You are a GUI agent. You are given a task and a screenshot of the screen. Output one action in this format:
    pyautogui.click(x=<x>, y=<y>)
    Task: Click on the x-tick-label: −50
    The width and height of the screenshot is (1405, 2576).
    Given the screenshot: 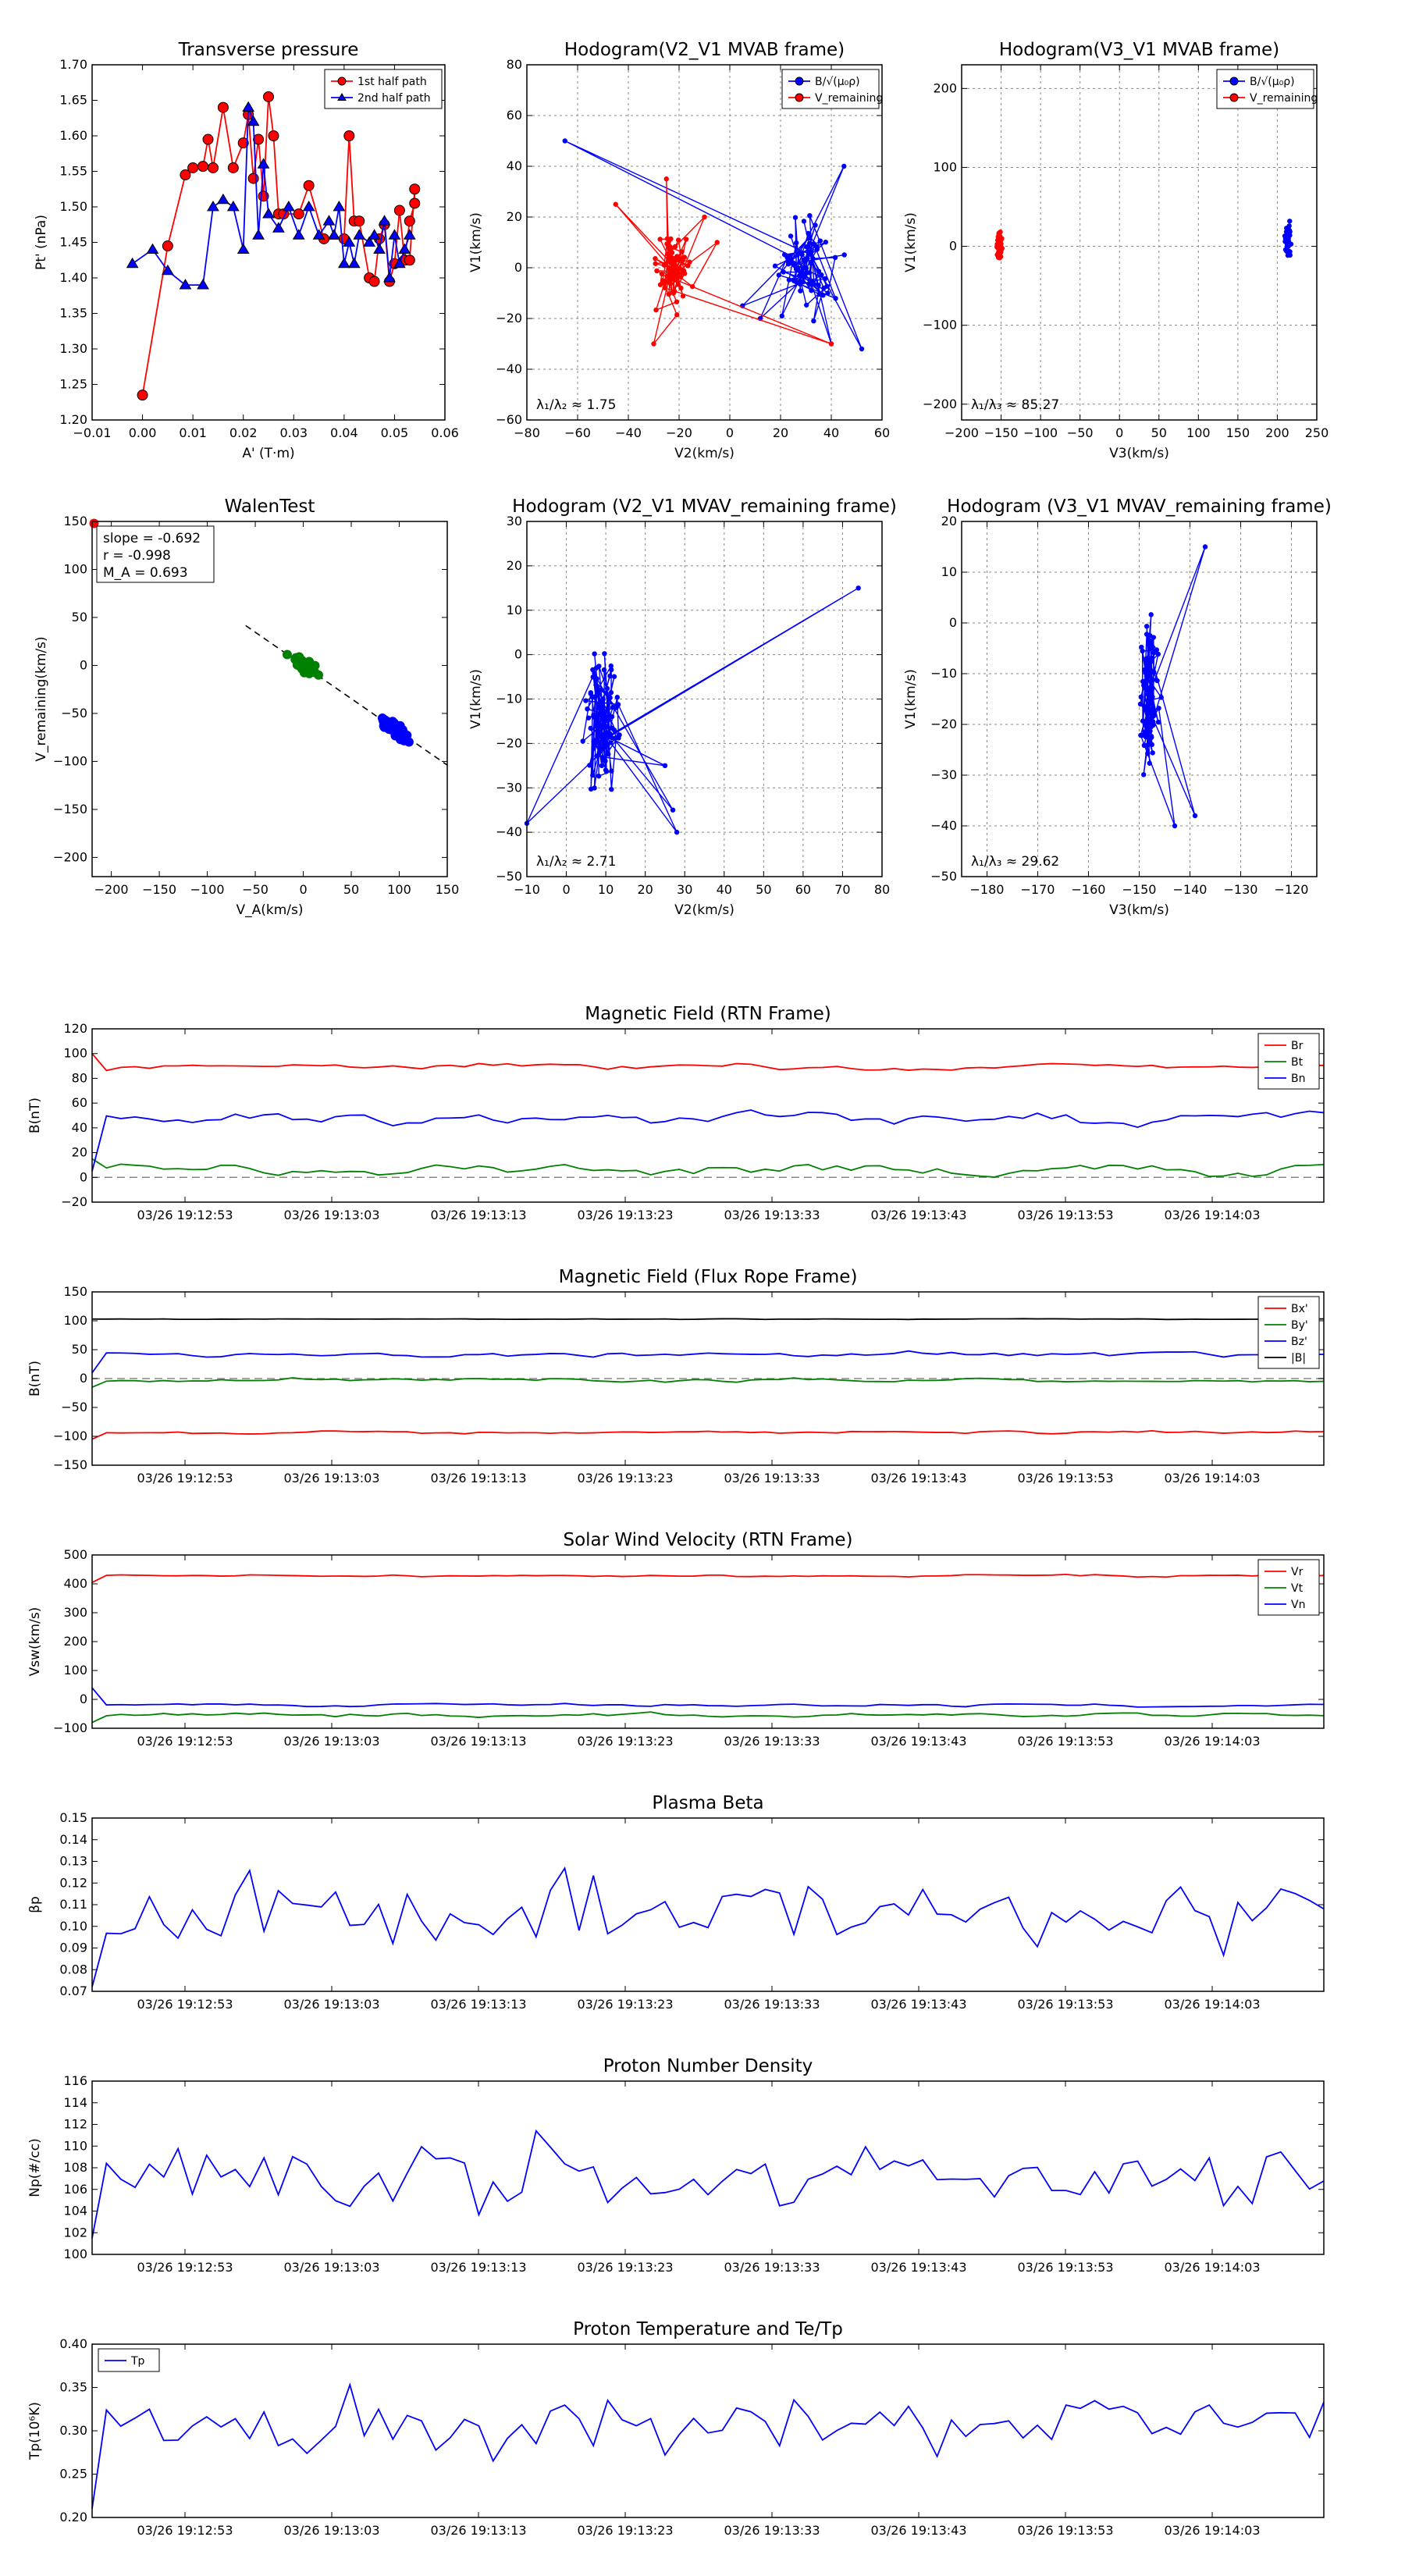 What is the action you would take?
    pyautogui.click(x=256, y=889)
    